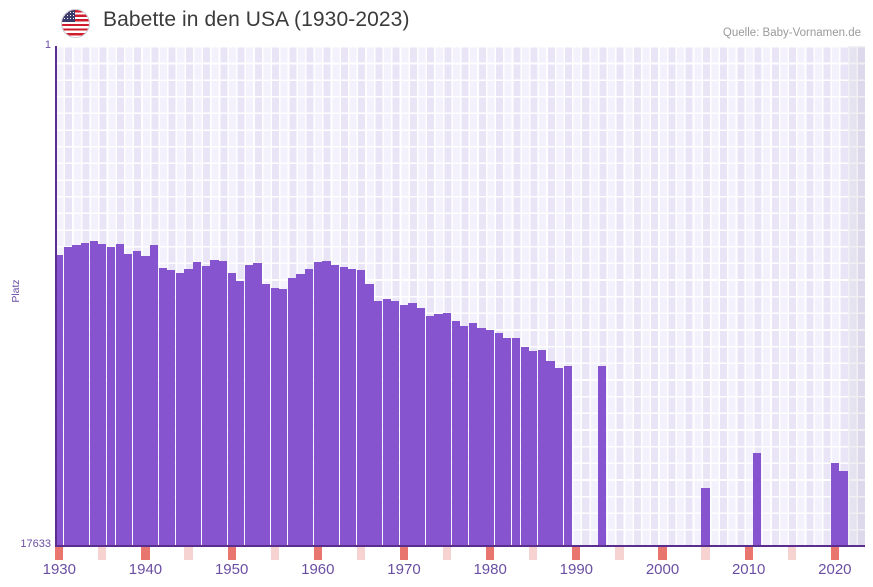 This screenshot has height=587, width=873. I want to click on bar-1973, so click(429, 431).